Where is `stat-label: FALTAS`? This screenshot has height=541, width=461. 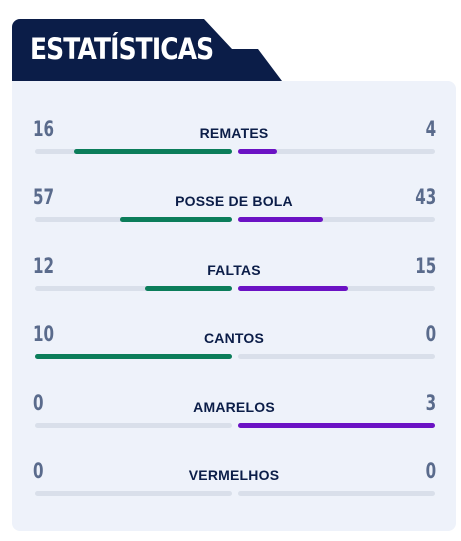 stat-label: FALTAS is located at coordinates (234, 270).